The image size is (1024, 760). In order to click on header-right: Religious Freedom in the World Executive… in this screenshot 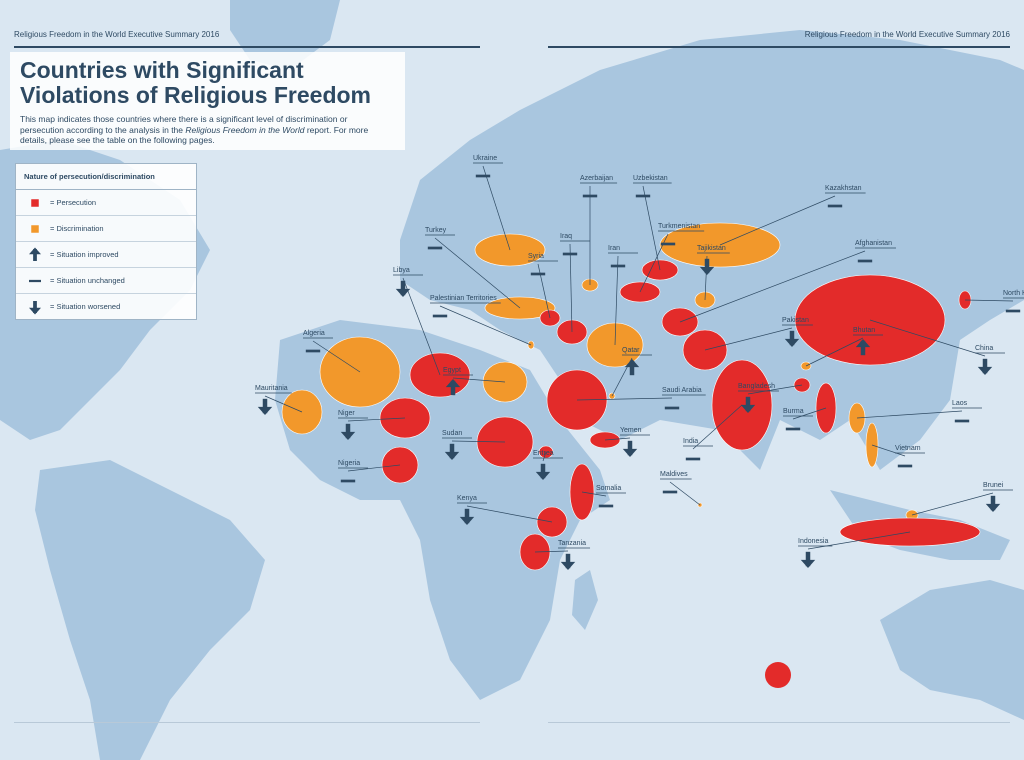, I will do `click(907, 34)`.